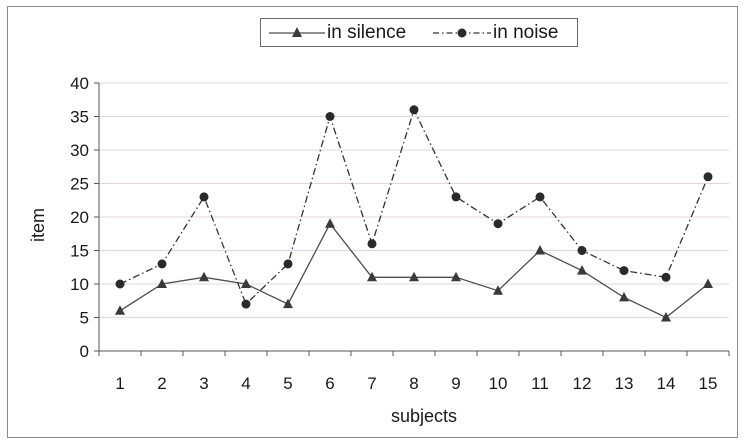  I want to click on y-tick-label: 5, so click(84, 318).